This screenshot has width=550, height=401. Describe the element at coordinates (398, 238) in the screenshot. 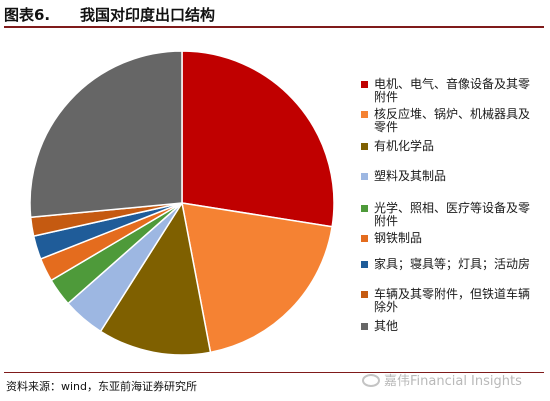

I see `legend-label-5: 钢铁制品` at that location.